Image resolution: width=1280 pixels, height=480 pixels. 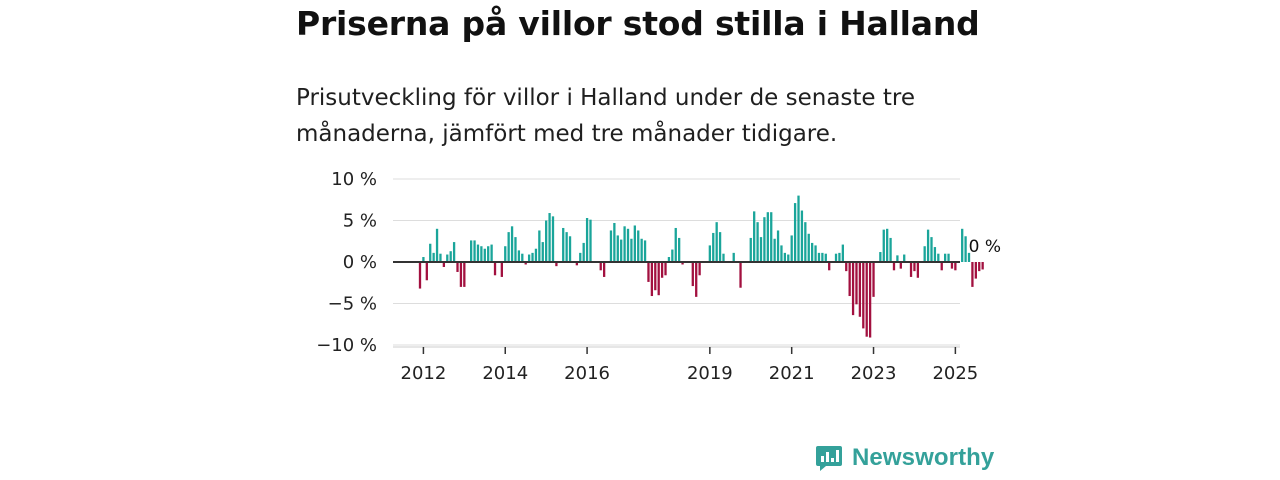 I want to click on y-tick-label: 10 %, so click(x=354, y=179).